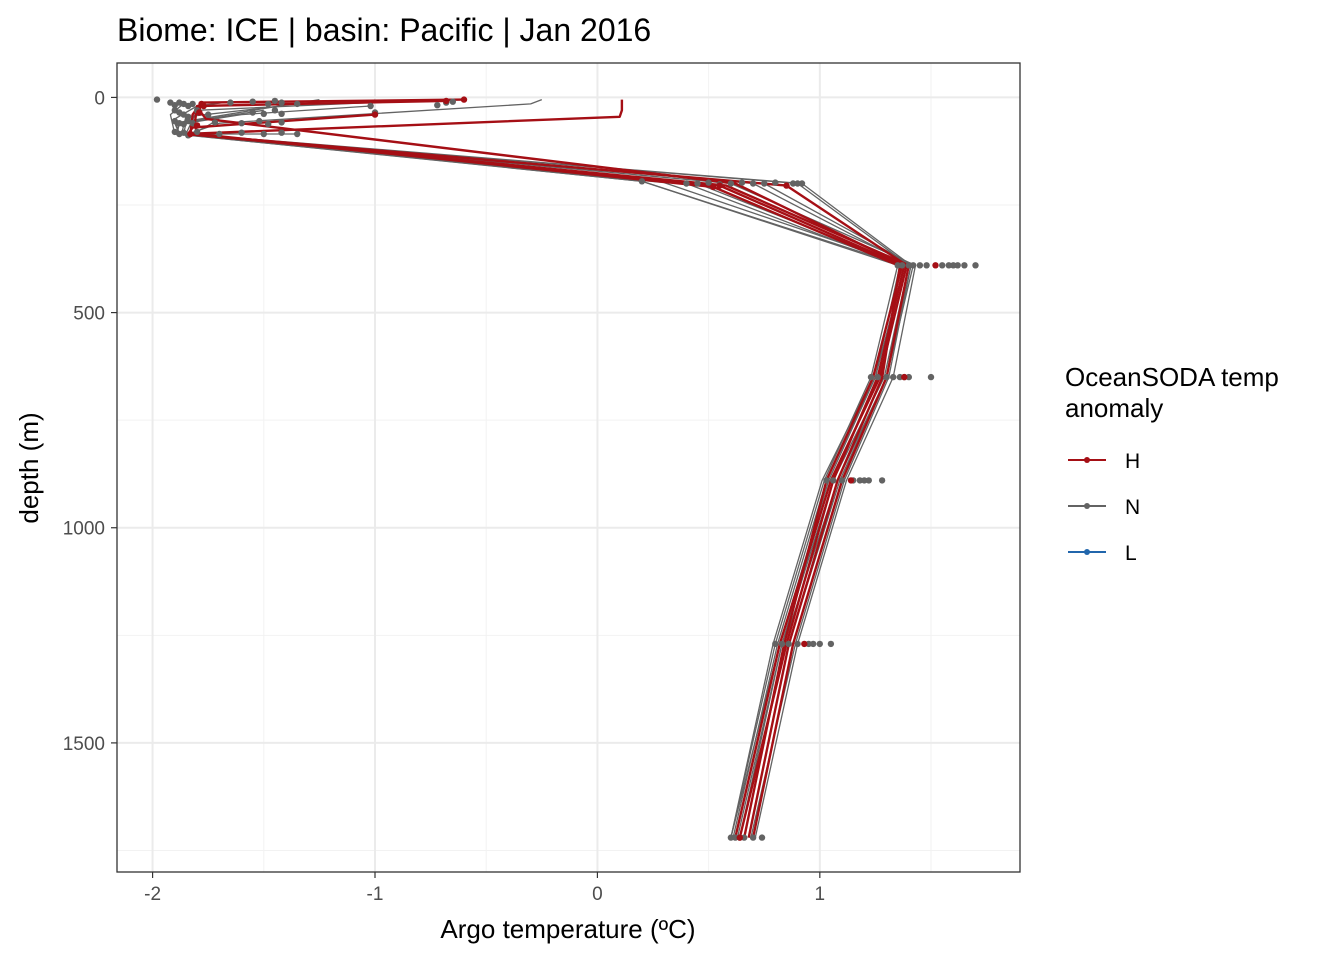 The width and height of the screenshot is (1344, 960). What do you see at coordinates (89, 314) in the screenshot?
I see `y-tick-label: 500` at bounding box center [89, 314].